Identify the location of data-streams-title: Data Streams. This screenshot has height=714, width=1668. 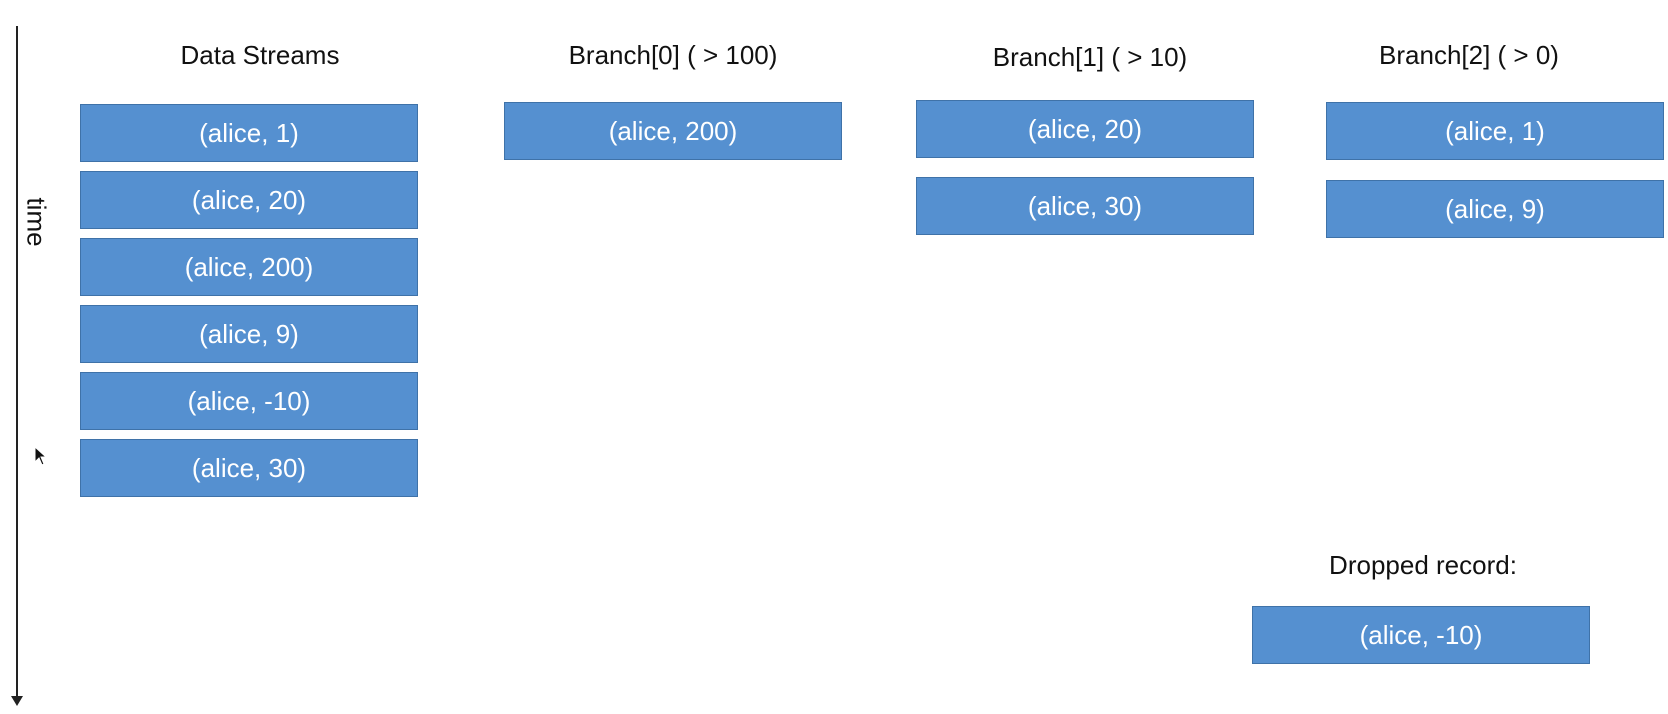
(260, 55).